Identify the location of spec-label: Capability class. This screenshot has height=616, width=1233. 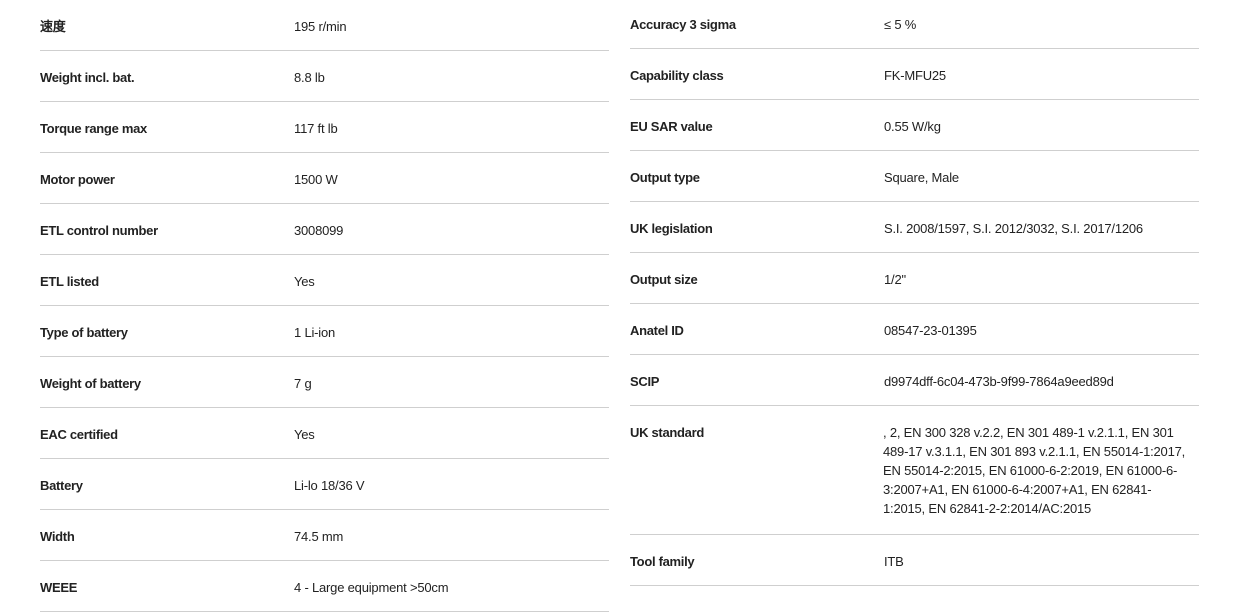
(677, 75).